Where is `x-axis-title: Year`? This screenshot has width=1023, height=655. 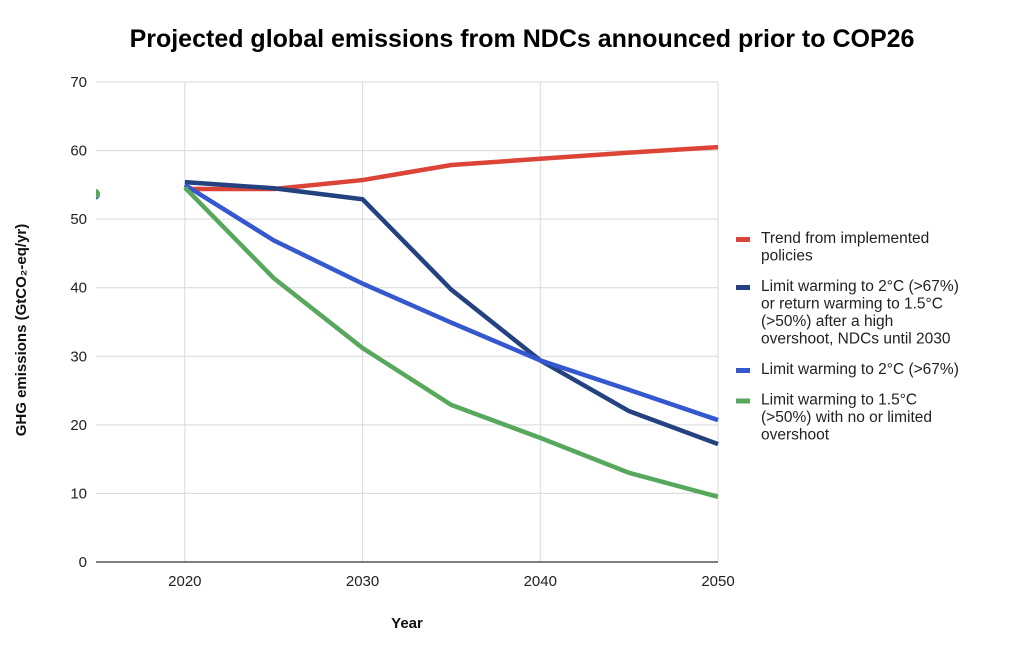 x-axis-title: Year is located at coordinates (407, 623).